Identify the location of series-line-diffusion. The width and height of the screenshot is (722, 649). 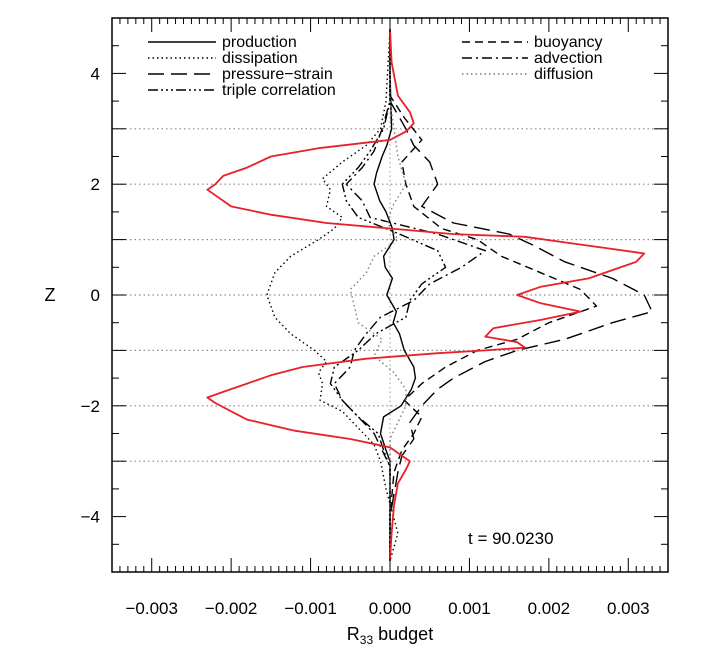
(378, 295).